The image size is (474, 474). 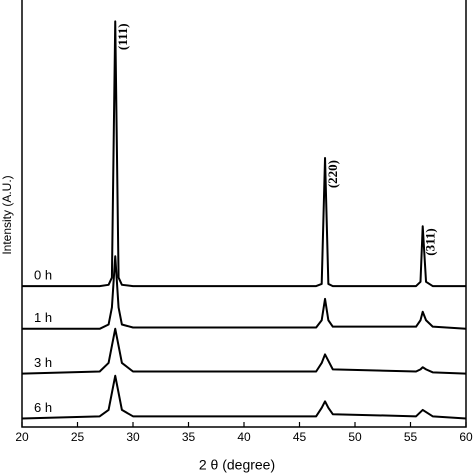 What do you see at coordinates (7, 214) in the screenshot?
I see `y-axis-label: Intensity (A.U.)` at bounding box center [7, 214].